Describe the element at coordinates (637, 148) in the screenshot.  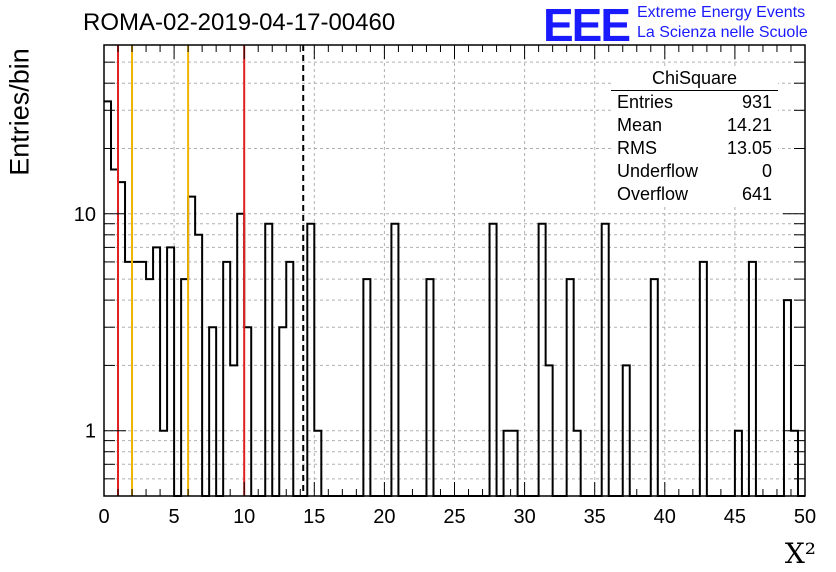
I see `stats-label: RMS` at that location.